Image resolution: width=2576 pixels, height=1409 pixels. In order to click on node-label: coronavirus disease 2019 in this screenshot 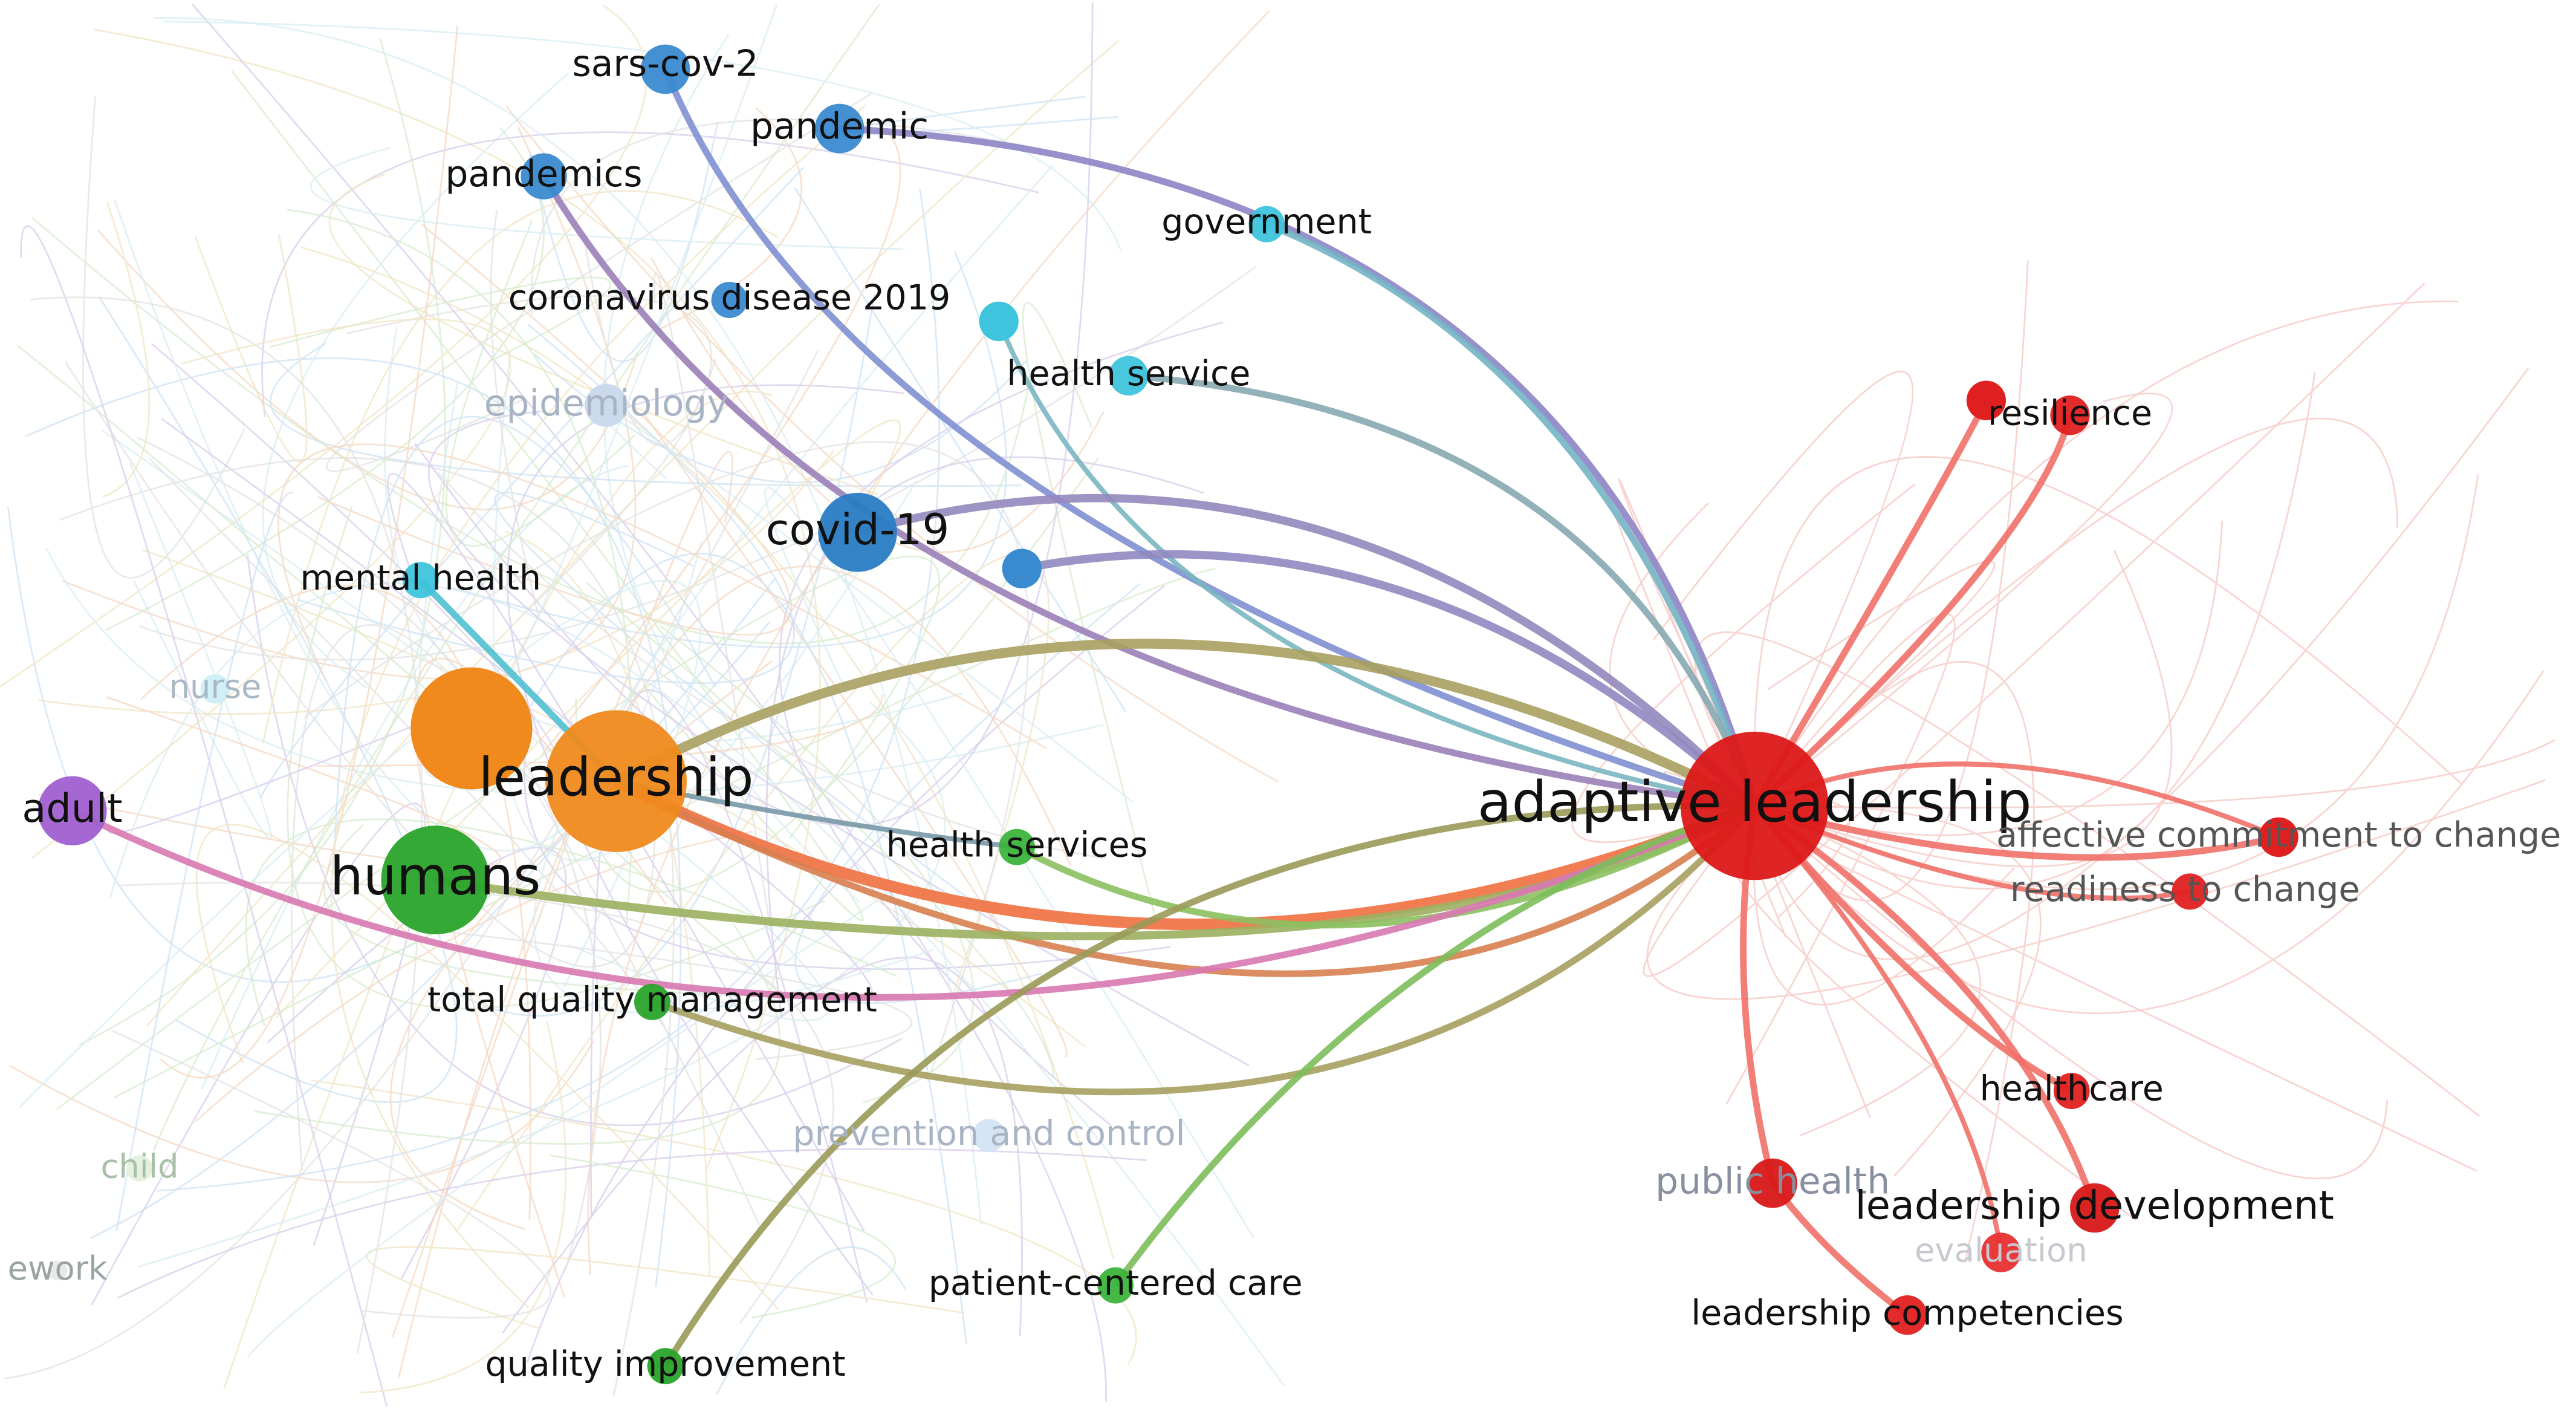, I will do `click(729, 298)`.